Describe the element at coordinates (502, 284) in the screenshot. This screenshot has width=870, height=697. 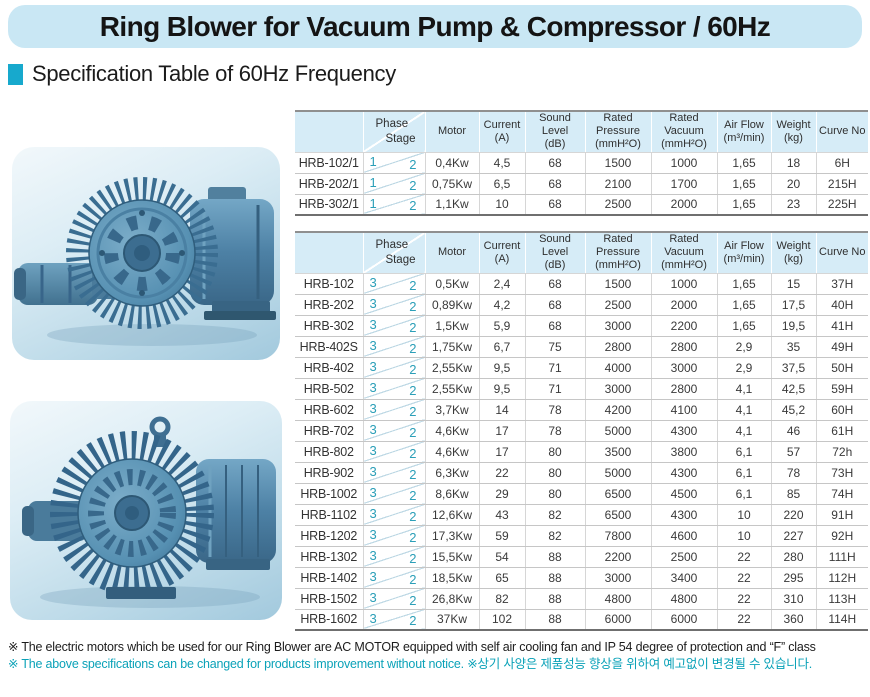
I see `cell-current: 2,4` at that location.